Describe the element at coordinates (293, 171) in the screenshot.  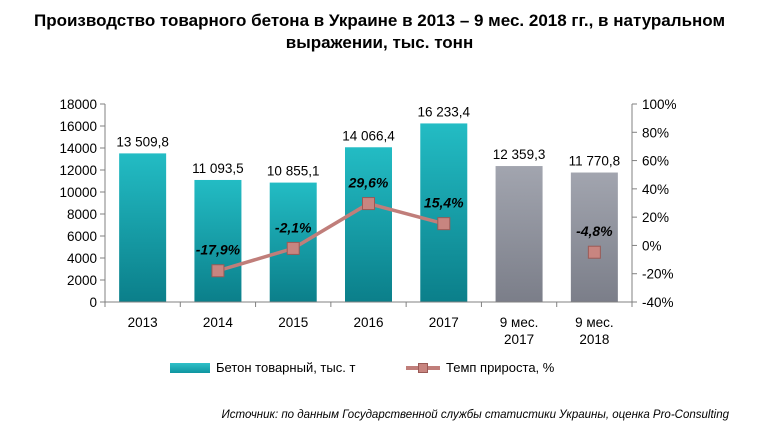
I see `bar-value-label: 10 855,1` at that location.